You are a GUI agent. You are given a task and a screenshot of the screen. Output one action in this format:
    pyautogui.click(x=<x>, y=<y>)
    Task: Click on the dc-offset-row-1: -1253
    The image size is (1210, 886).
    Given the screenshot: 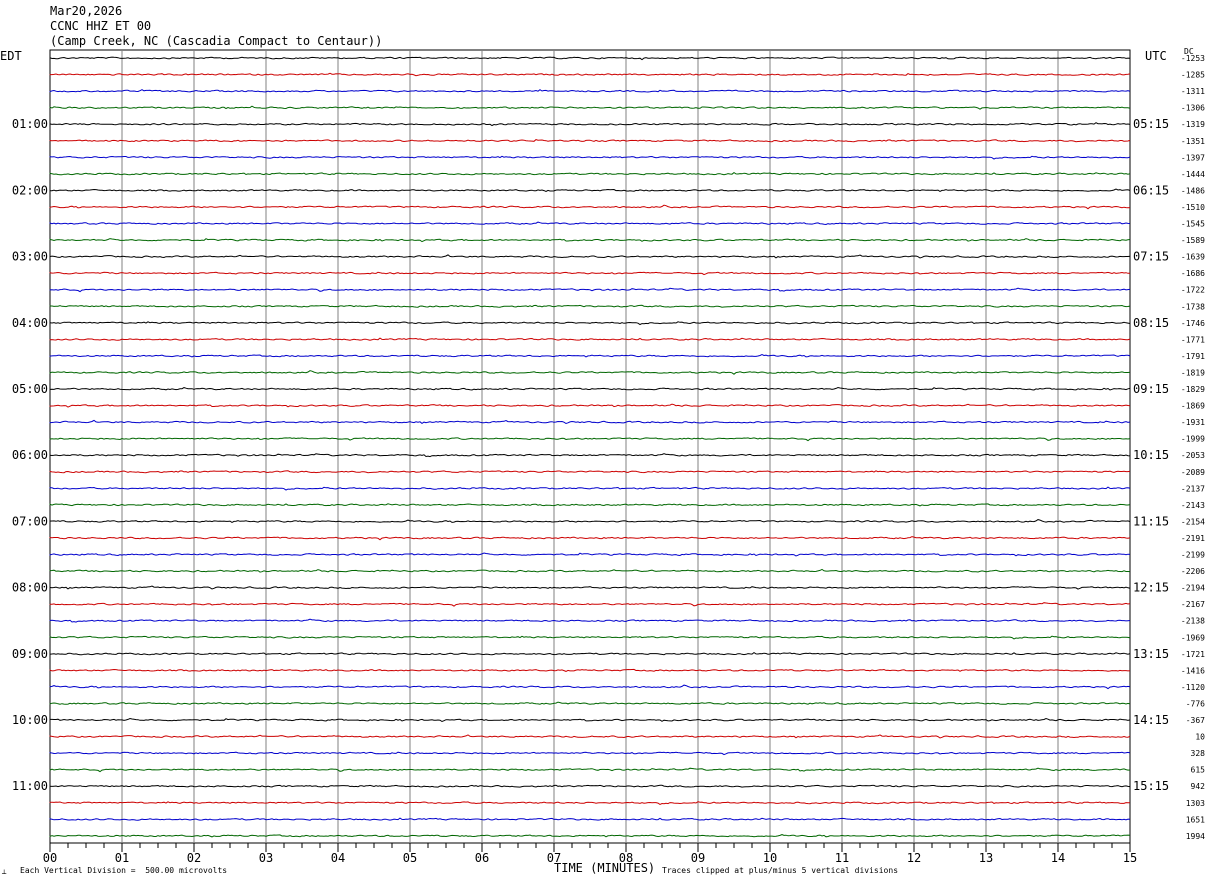 What is the action you would take?
    pyautogui.click(x=1193, y=58)
    